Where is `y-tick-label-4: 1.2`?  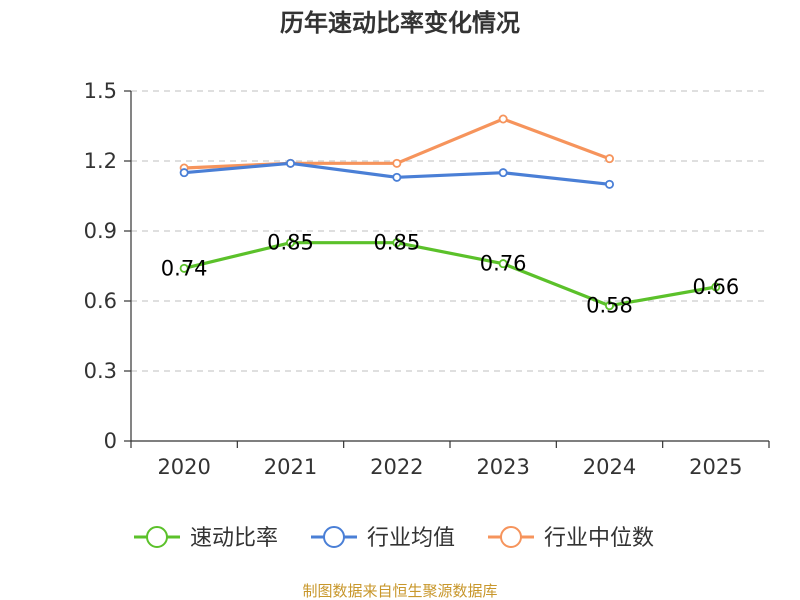 y-tick-label-4: 1.2 is located at coordinates (100, 161).